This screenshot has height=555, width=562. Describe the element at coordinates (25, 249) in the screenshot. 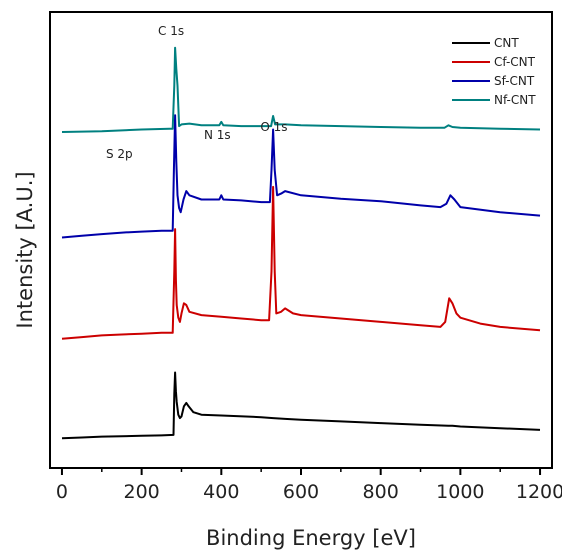

I see `y-axis-label: Intensity [A.U.]` at that location.